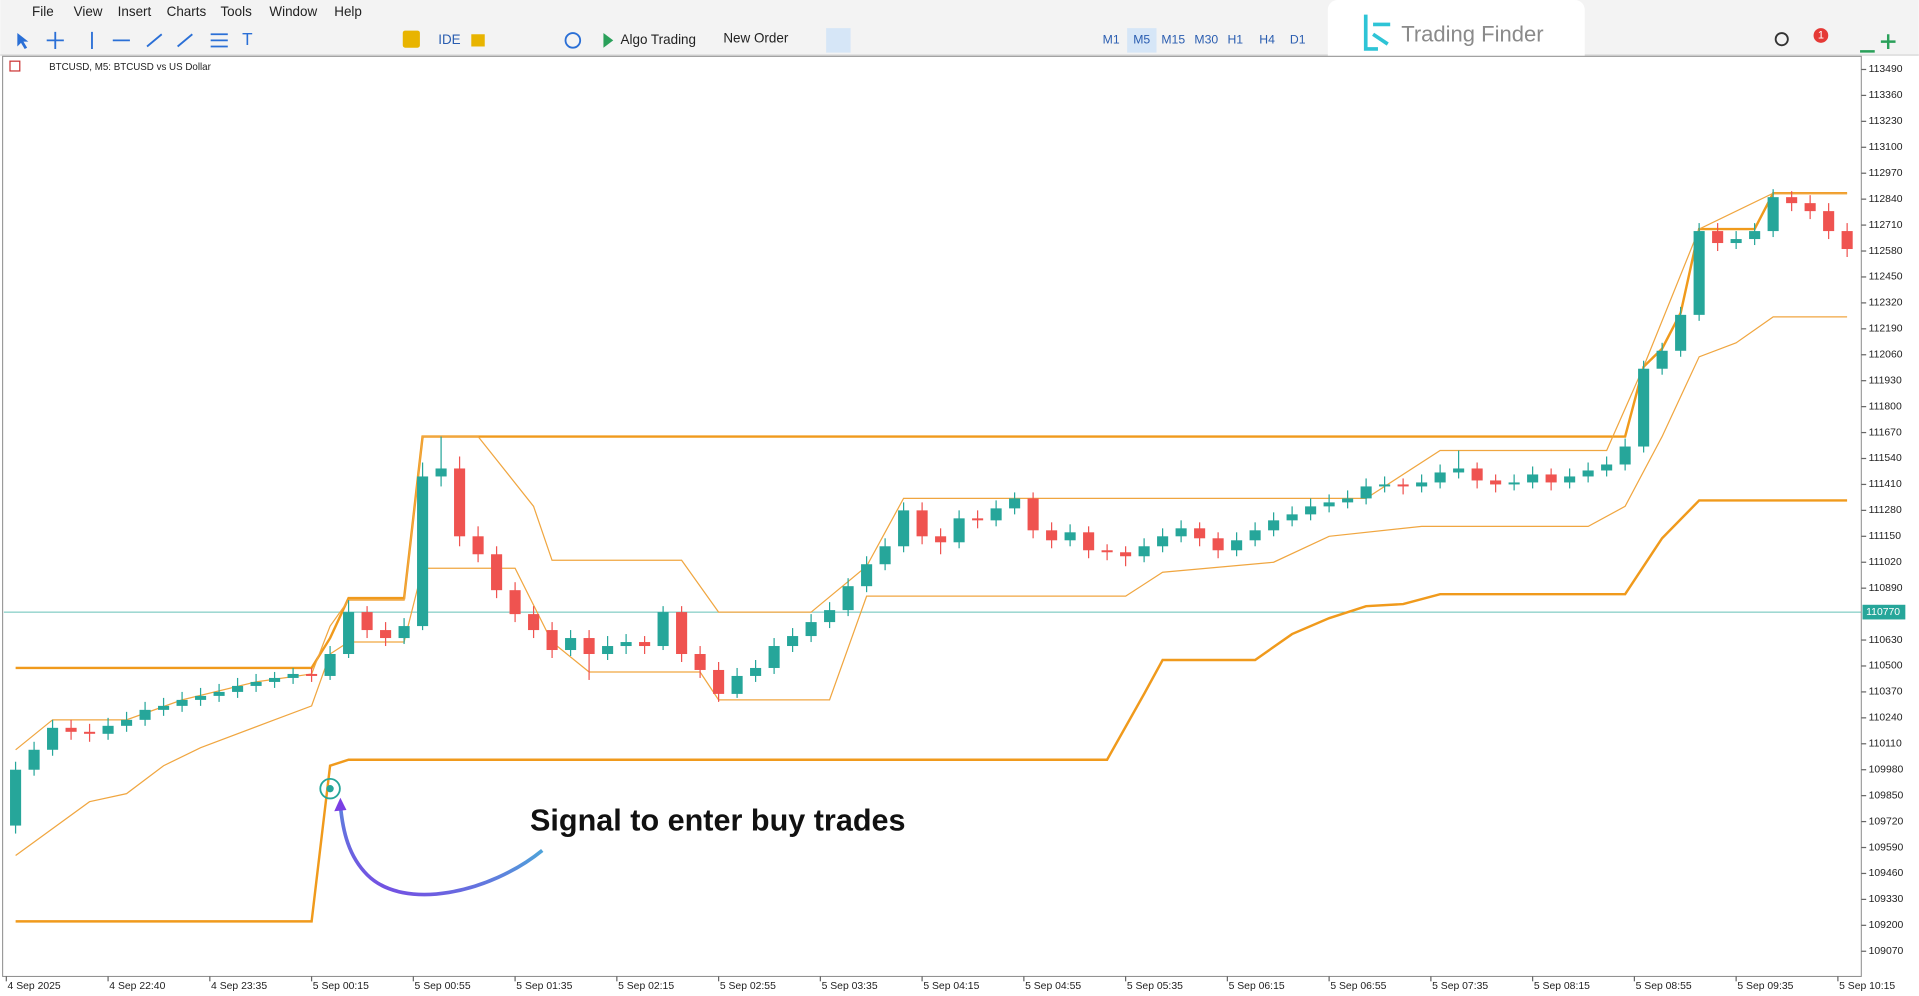 This screenshot has width=1919, height=996. Describe the element at coordinates (23, 41) in the screenshot. I see `cursor-icon` at that location.